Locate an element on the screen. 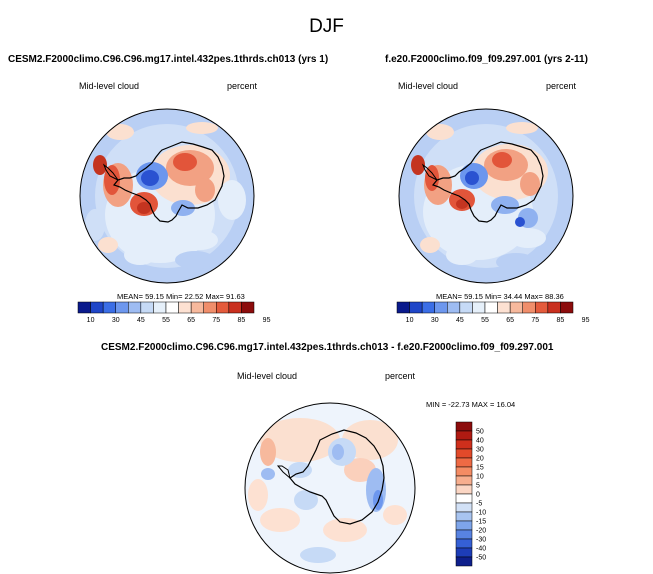 This screenshot has height=574, width=653. diff-map is located at coordinates (330, 488).